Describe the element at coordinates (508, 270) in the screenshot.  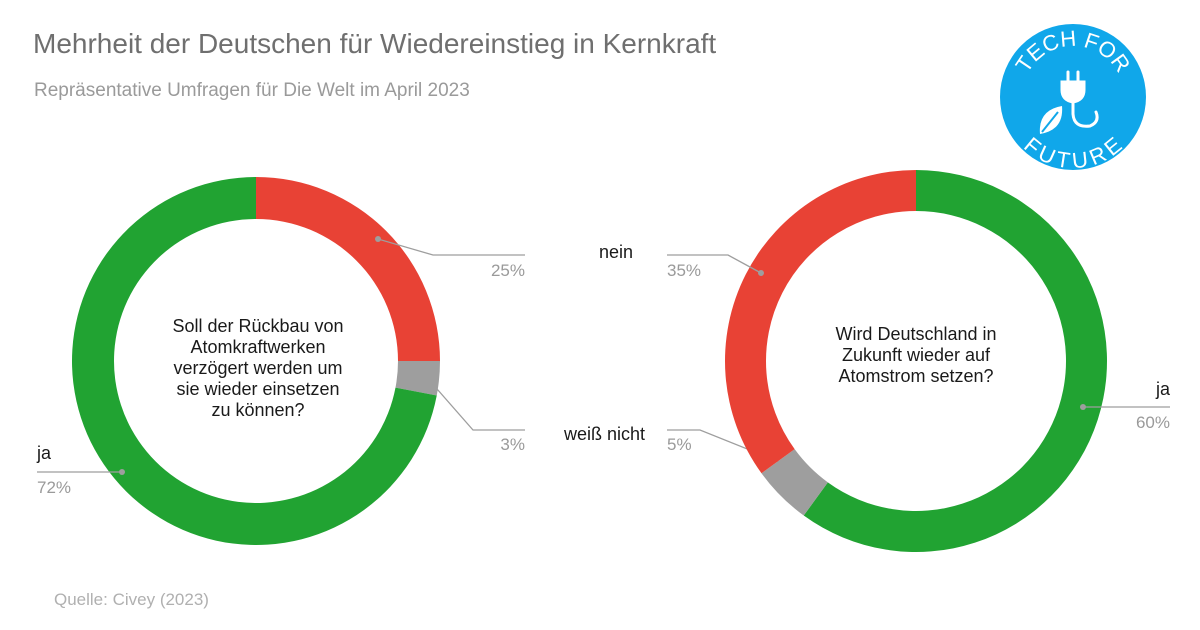
I see `donut-1-value-nein: 25%` at that location.